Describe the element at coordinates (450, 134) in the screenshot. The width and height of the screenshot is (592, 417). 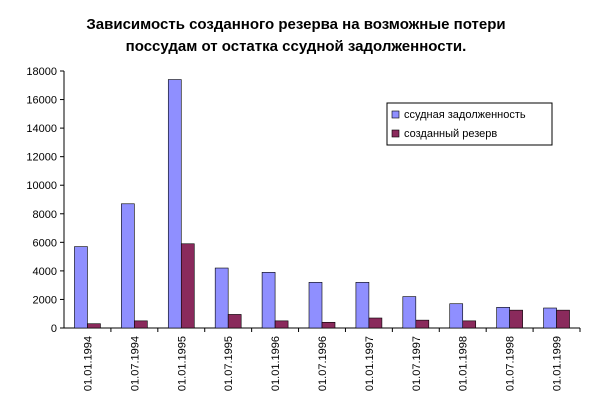
I see `legend-label: созданный резерв` at that location.